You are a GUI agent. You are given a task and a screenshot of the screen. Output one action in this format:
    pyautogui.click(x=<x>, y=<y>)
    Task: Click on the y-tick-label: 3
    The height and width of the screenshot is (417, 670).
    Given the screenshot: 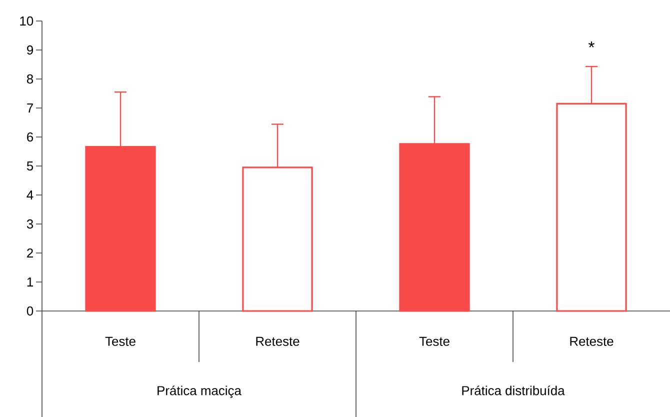 What is the action you would take?
    pyautogui.click(x=30, y=224)
    